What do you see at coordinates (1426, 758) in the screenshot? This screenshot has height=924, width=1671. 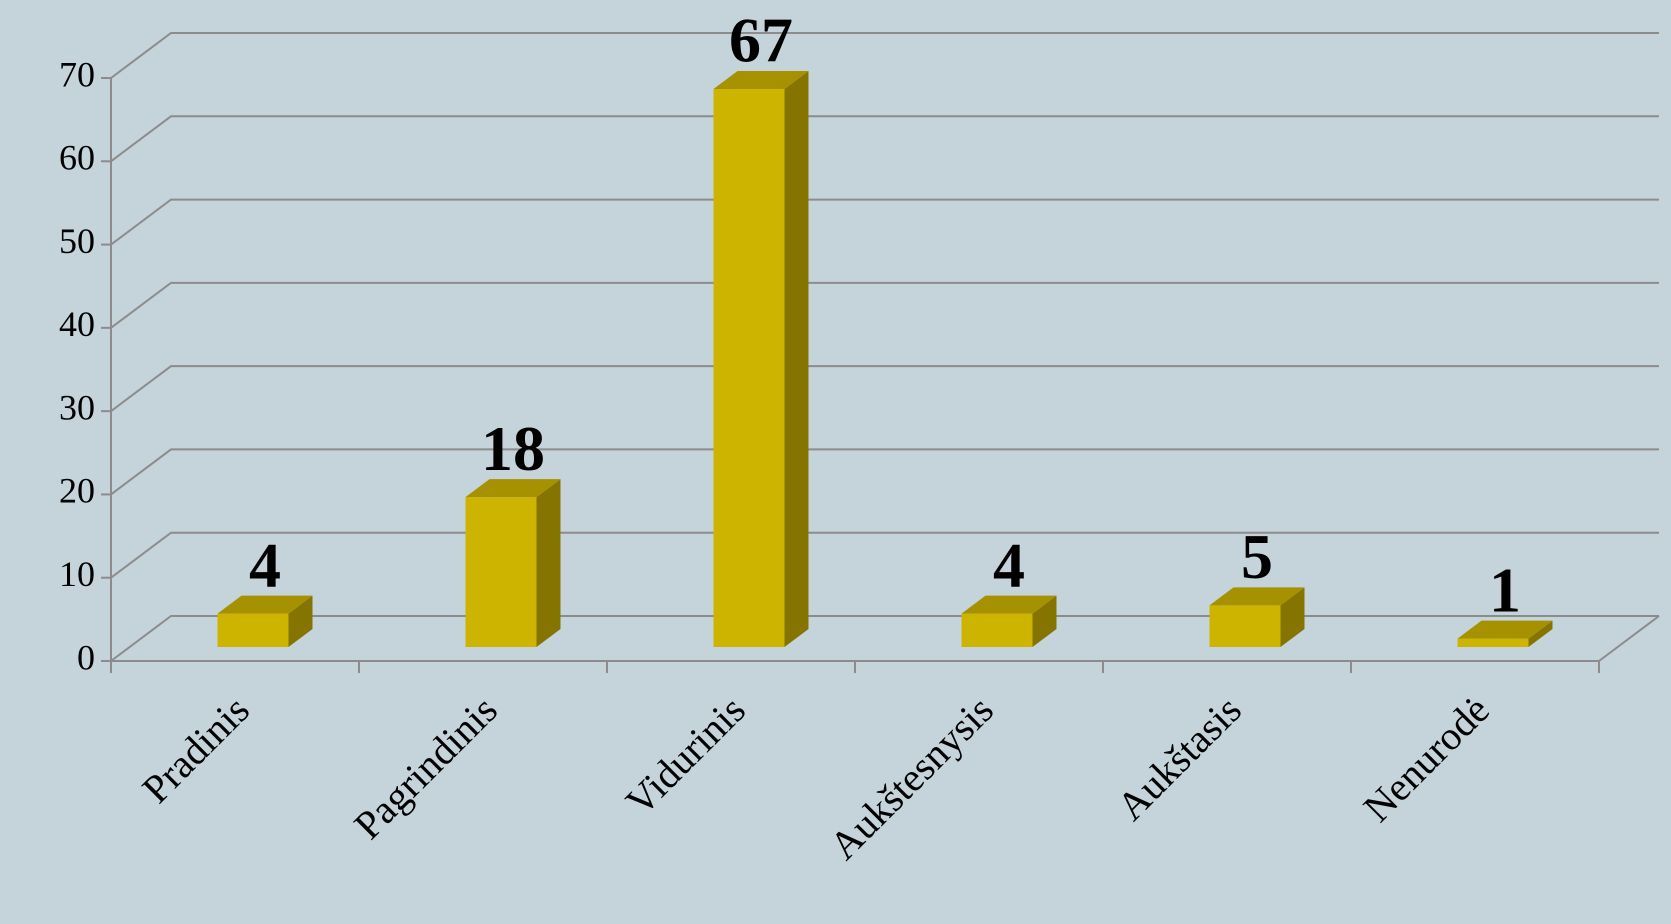 I see `x-tick-label: Nenurodė` at bounding box center [1426, 758].